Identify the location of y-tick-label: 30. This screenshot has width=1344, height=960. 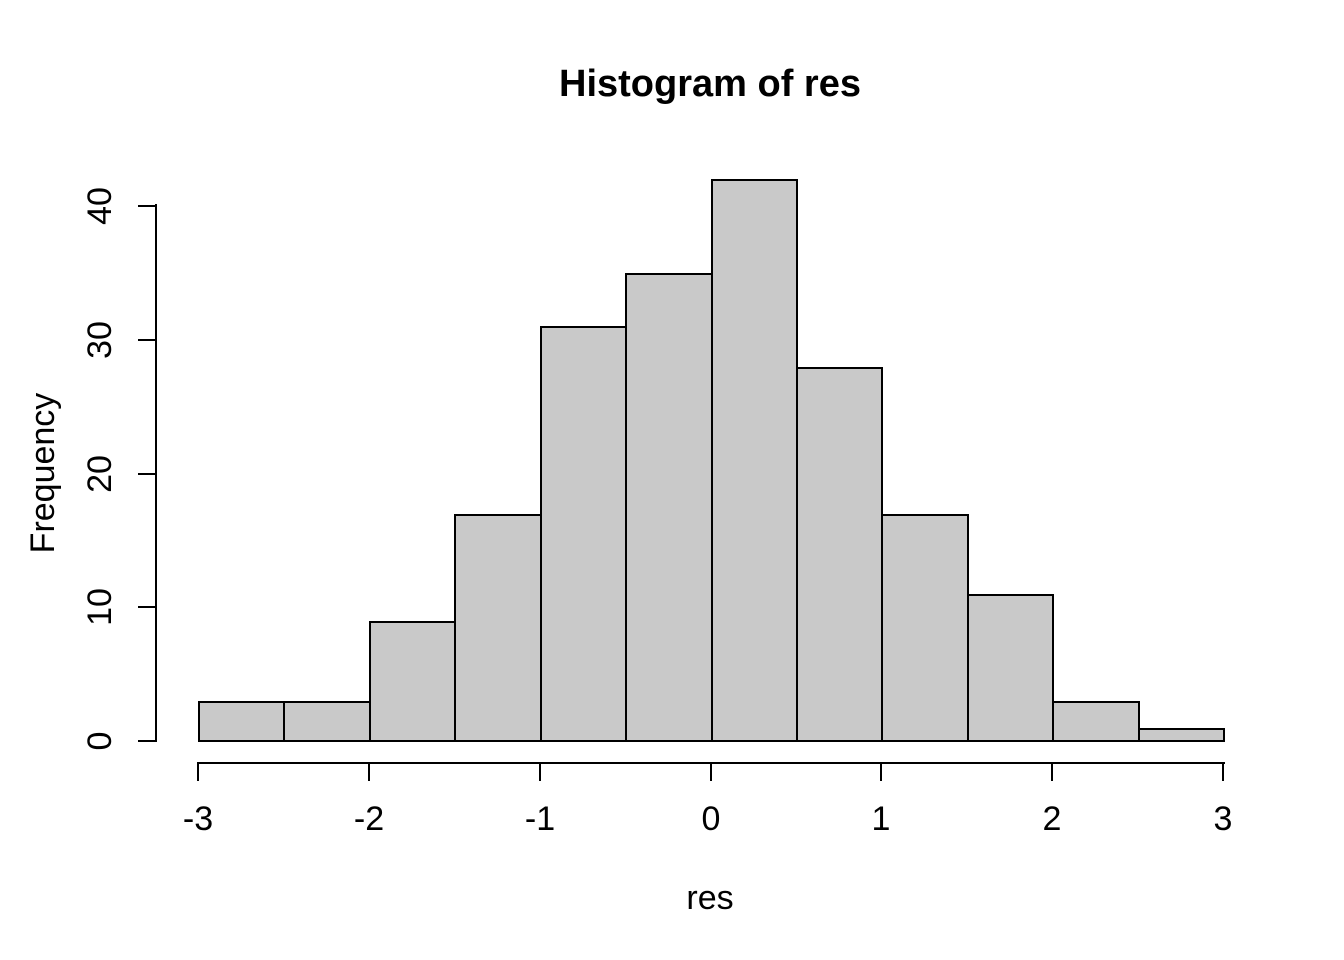
(100, 340).